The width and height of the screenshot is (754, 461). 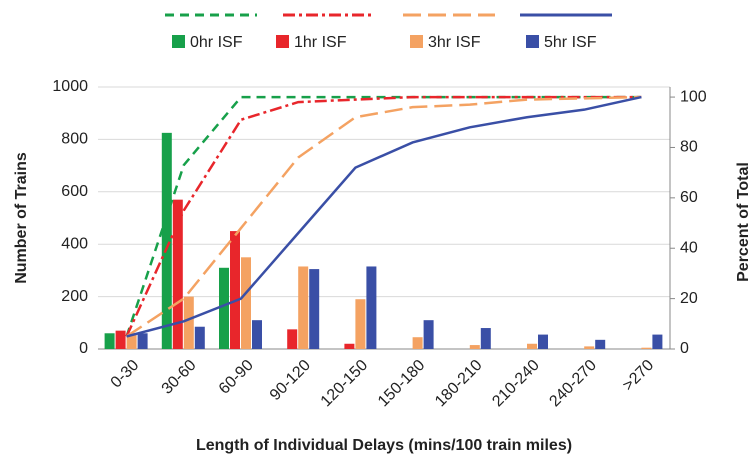 I want to click on y2-tick-label: 60, so click(x=689, y=197).